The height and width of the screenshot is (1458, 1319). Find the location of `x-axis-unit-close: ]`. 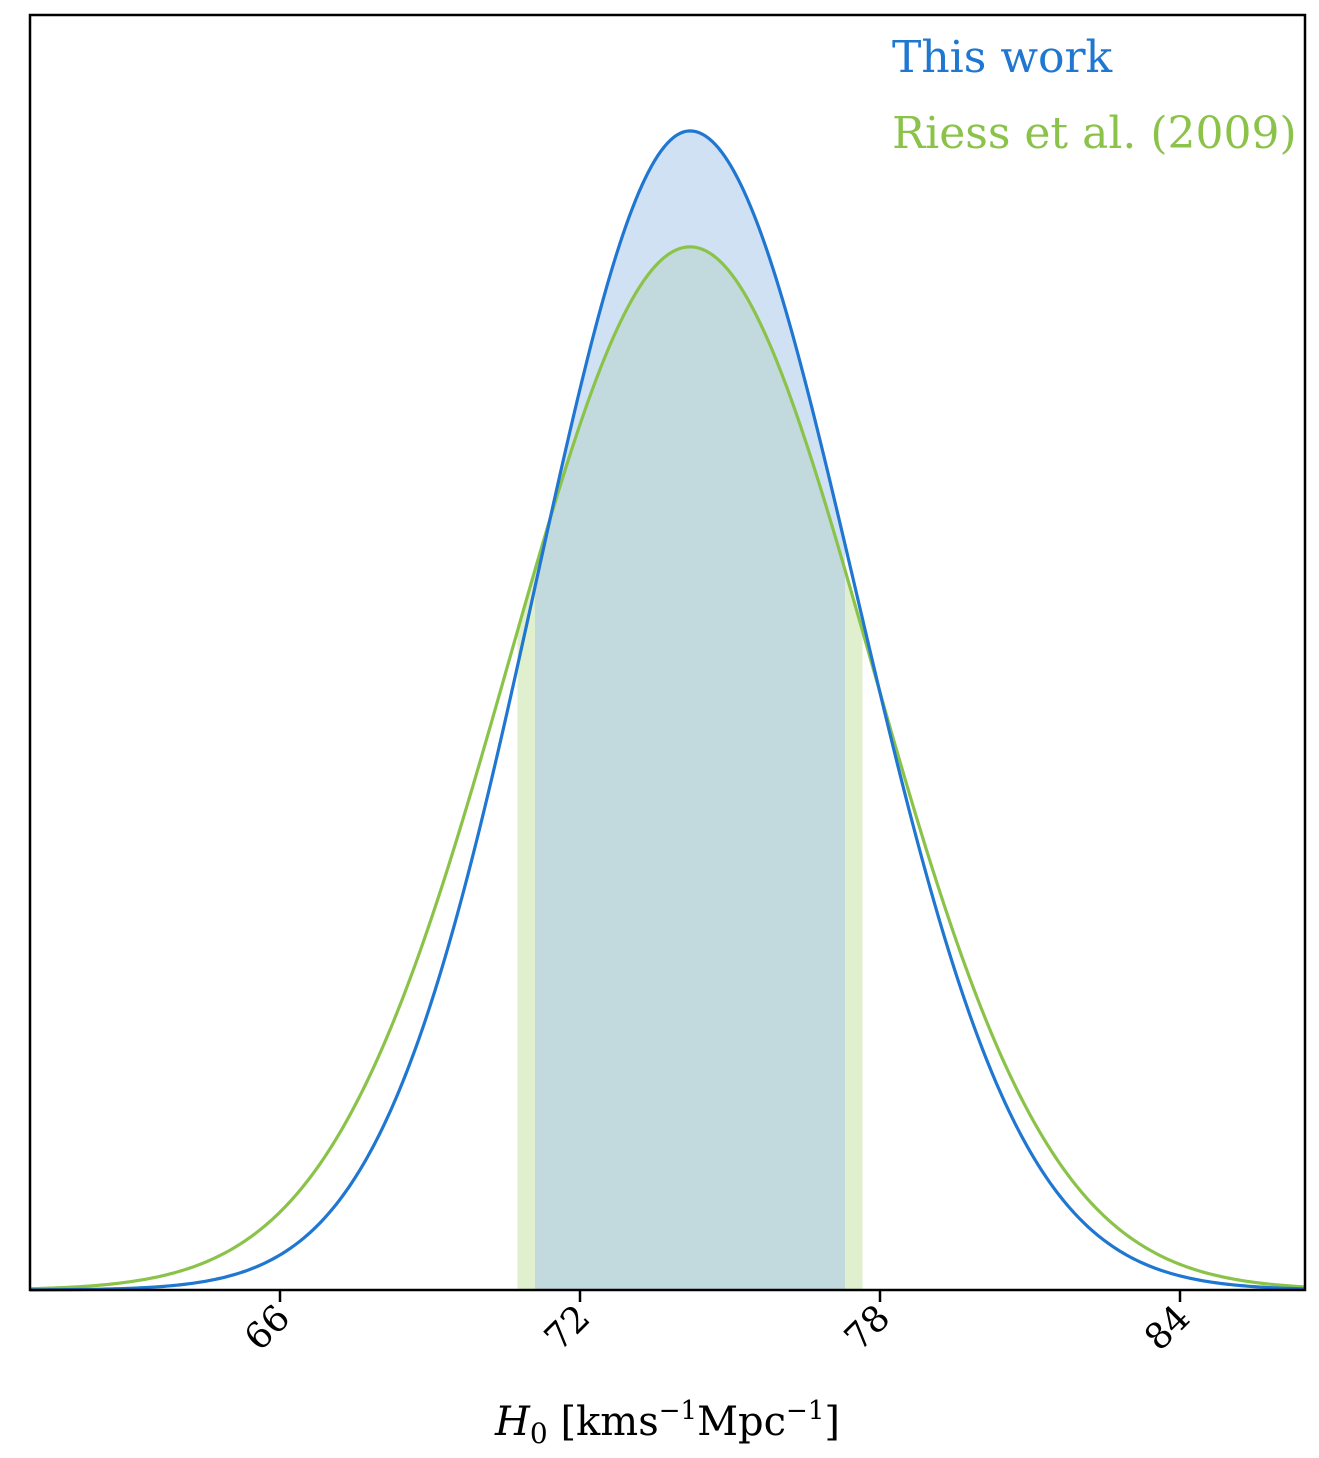

x-axis-unit-close: ] is located at coordinates (832, 1422).